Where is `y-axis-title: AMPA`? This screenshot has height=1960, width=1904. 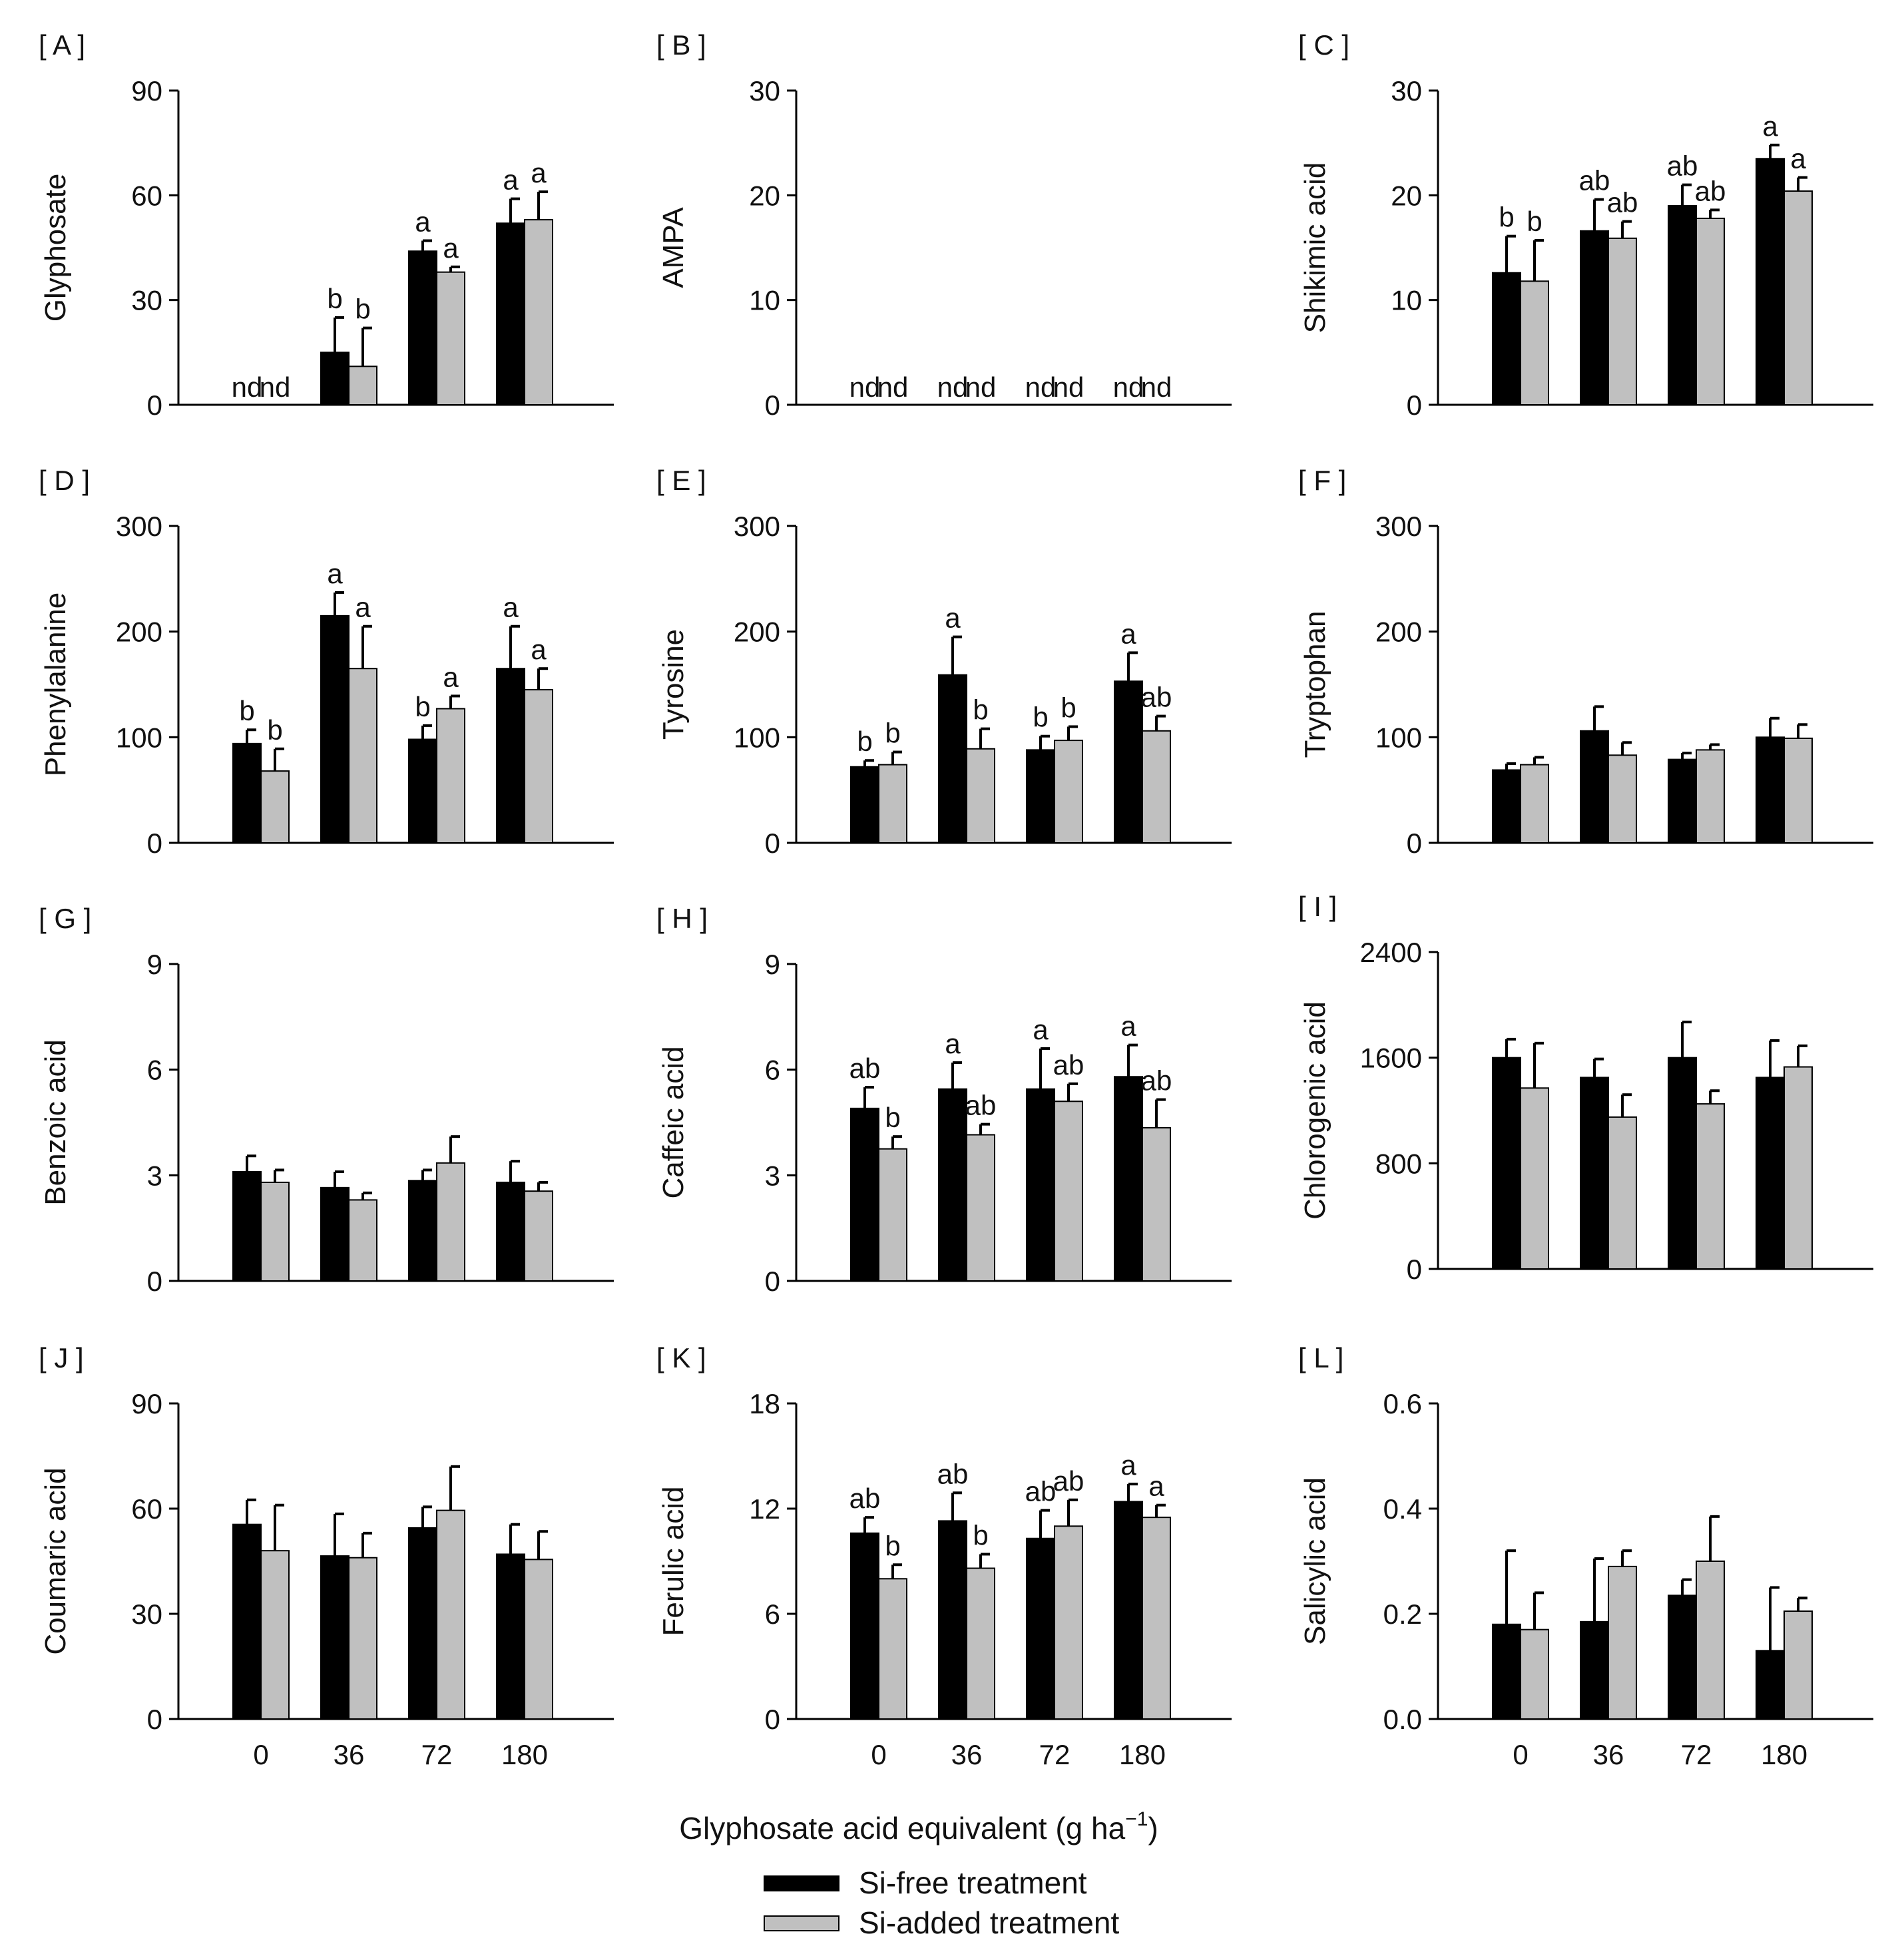
y-axis-title: AMPA is located at coordinates (673, 247).